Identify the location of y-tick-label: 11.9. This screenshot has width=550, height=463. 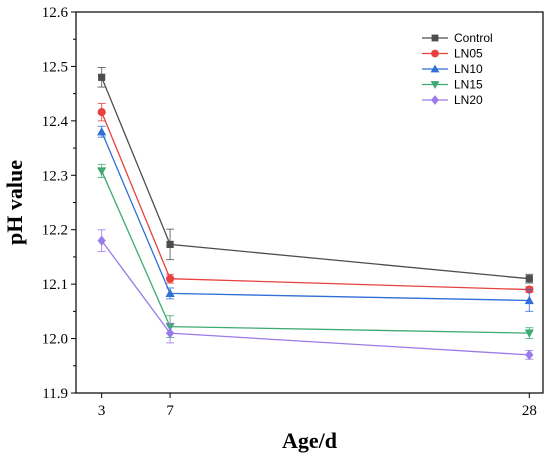
(55, 394).